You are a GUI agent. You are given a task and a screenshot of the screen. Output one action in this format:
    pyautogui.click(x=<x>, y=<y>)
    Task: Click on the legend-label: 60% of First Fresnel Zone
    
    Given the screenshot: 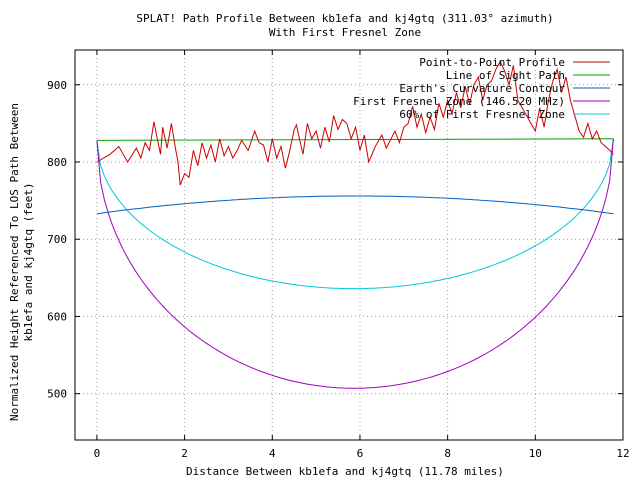 What is the action you would take?
    pyautogui.click(x=482, y=114)
    